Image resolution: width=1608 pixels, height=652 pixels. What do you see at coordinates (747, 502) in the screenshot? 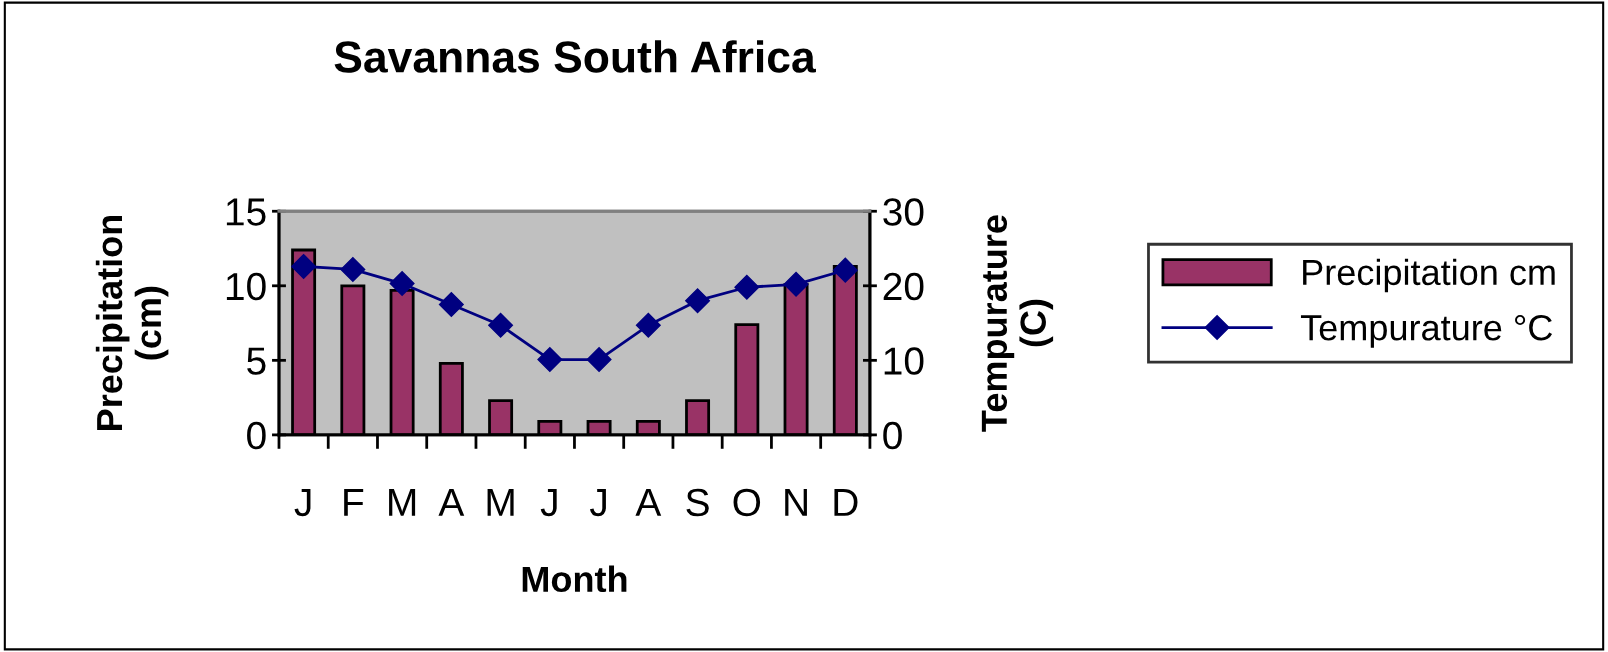
I see `x-tick-label: O` at bounding box center [747, 502].